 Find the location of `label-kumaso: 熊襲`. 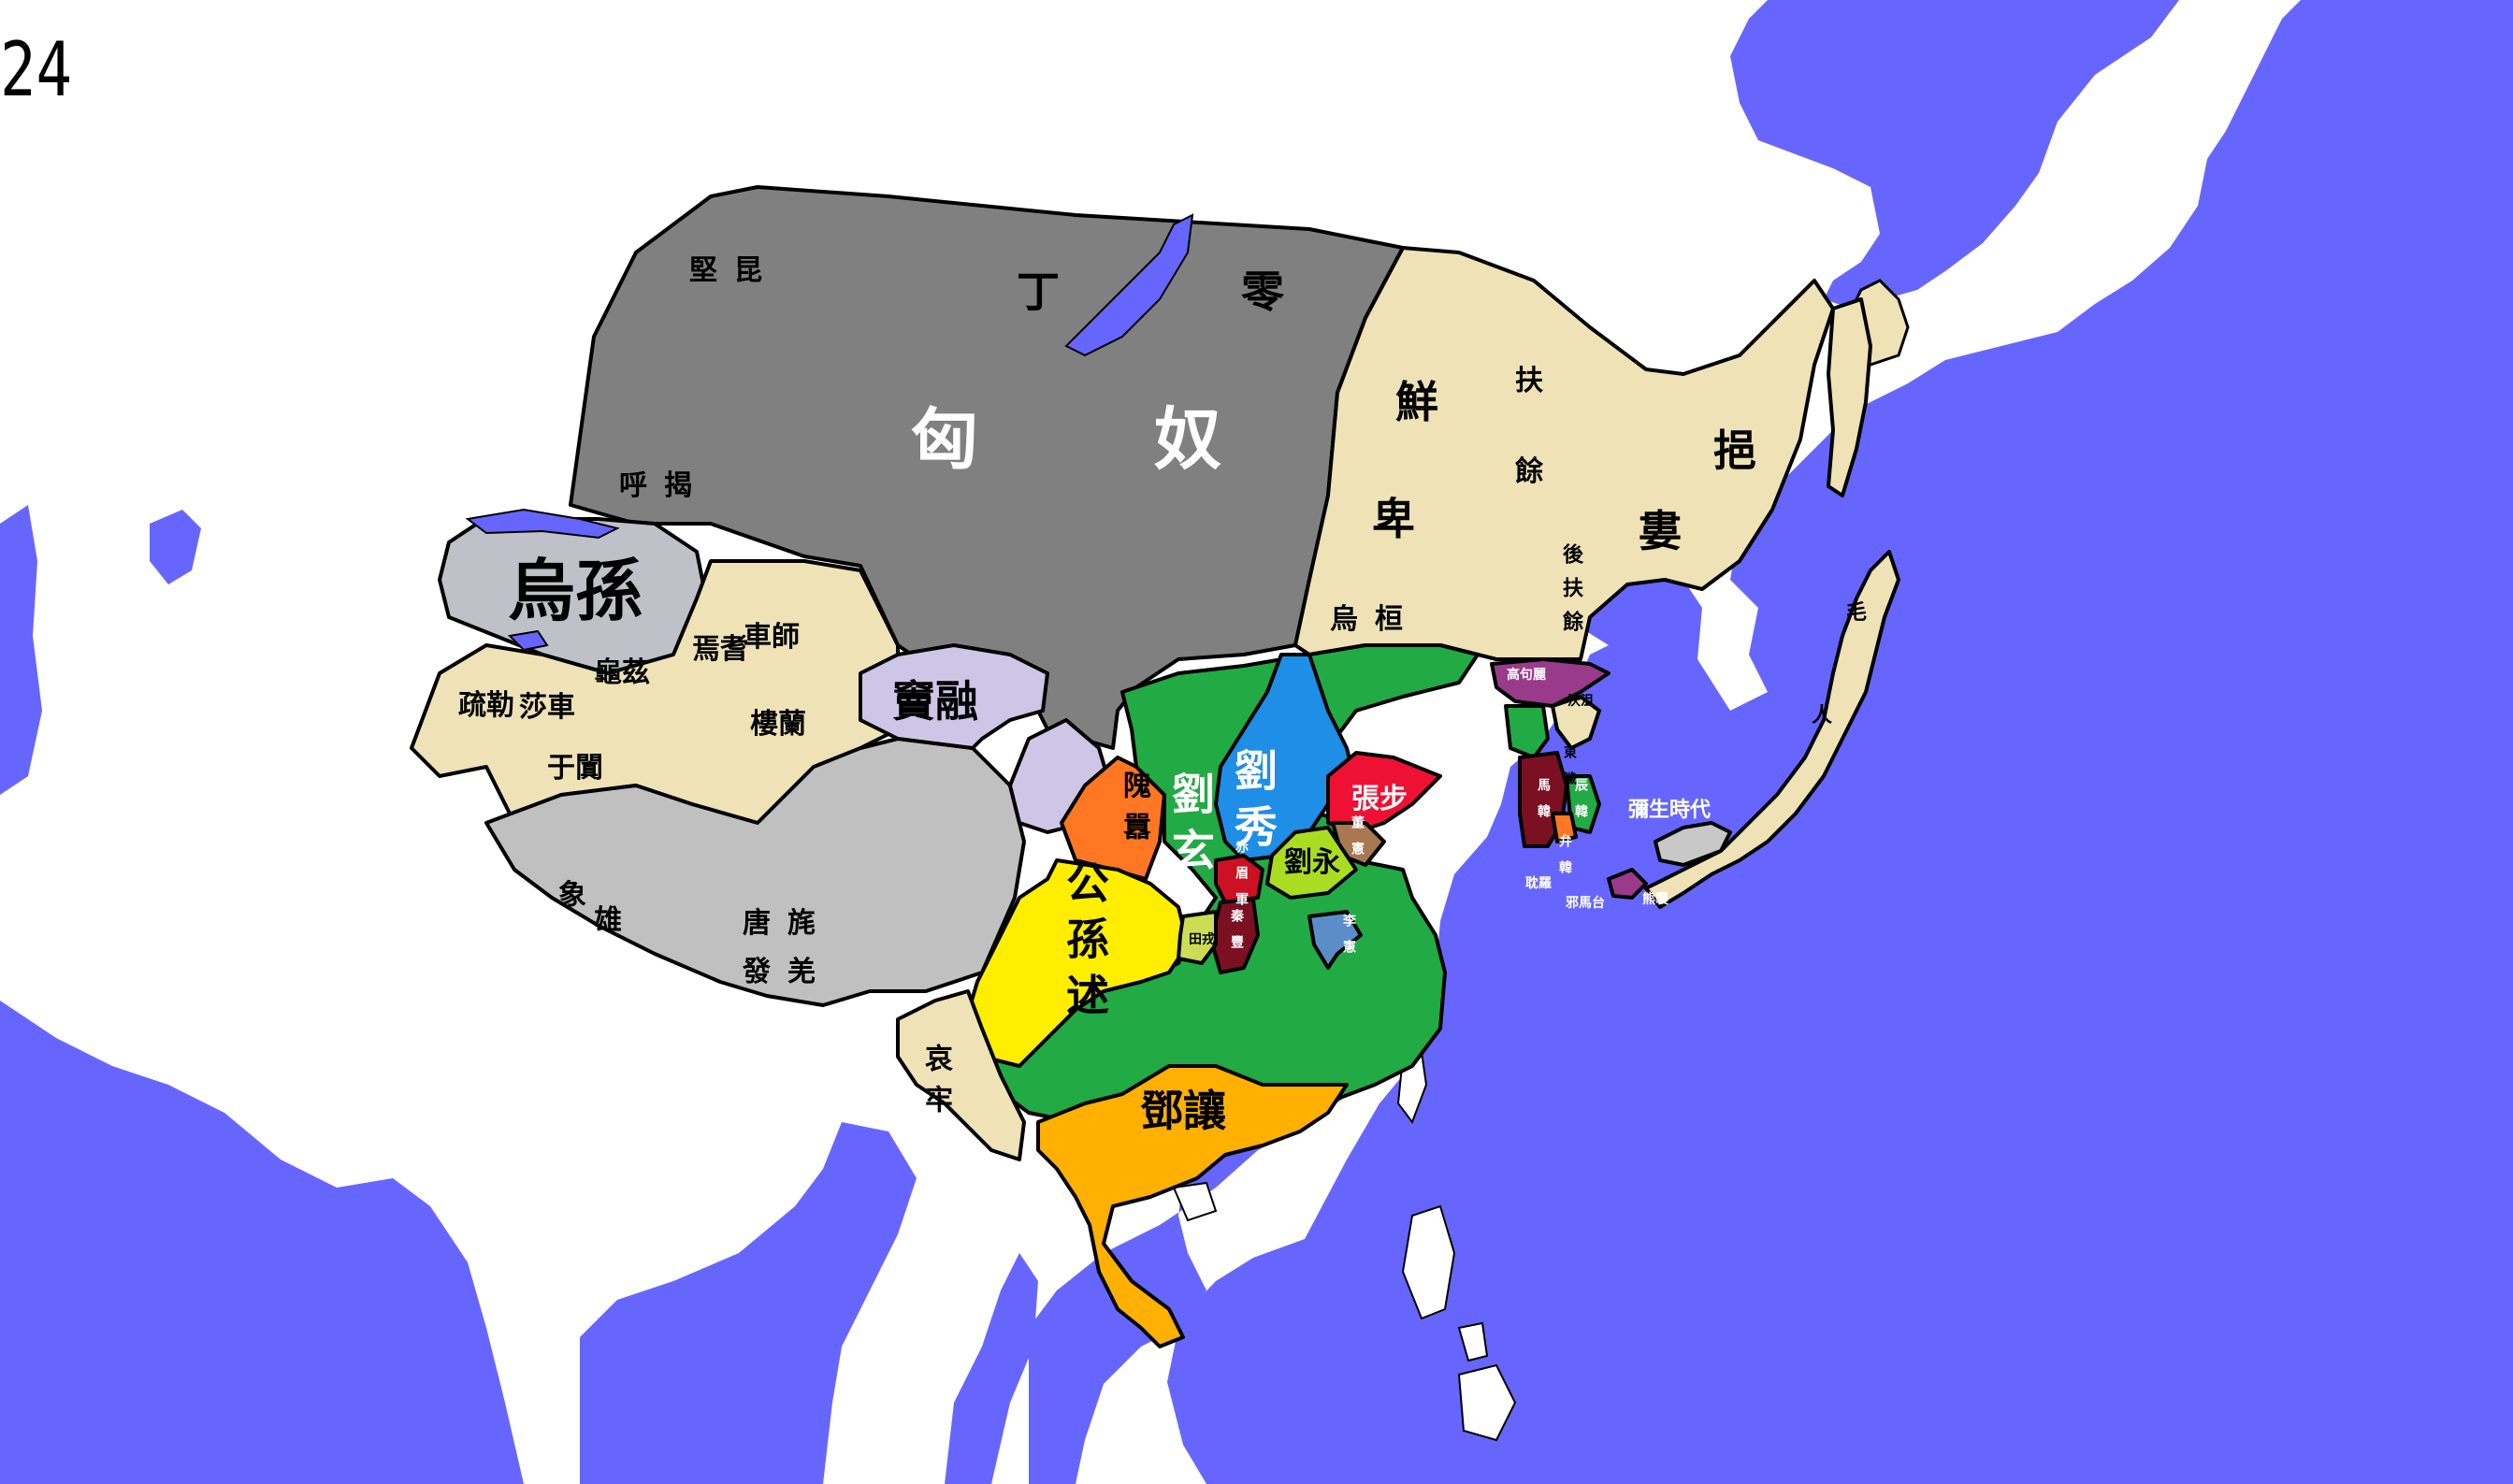

label-kumaso: 熊襲 is located at coordinates (1655, 899).